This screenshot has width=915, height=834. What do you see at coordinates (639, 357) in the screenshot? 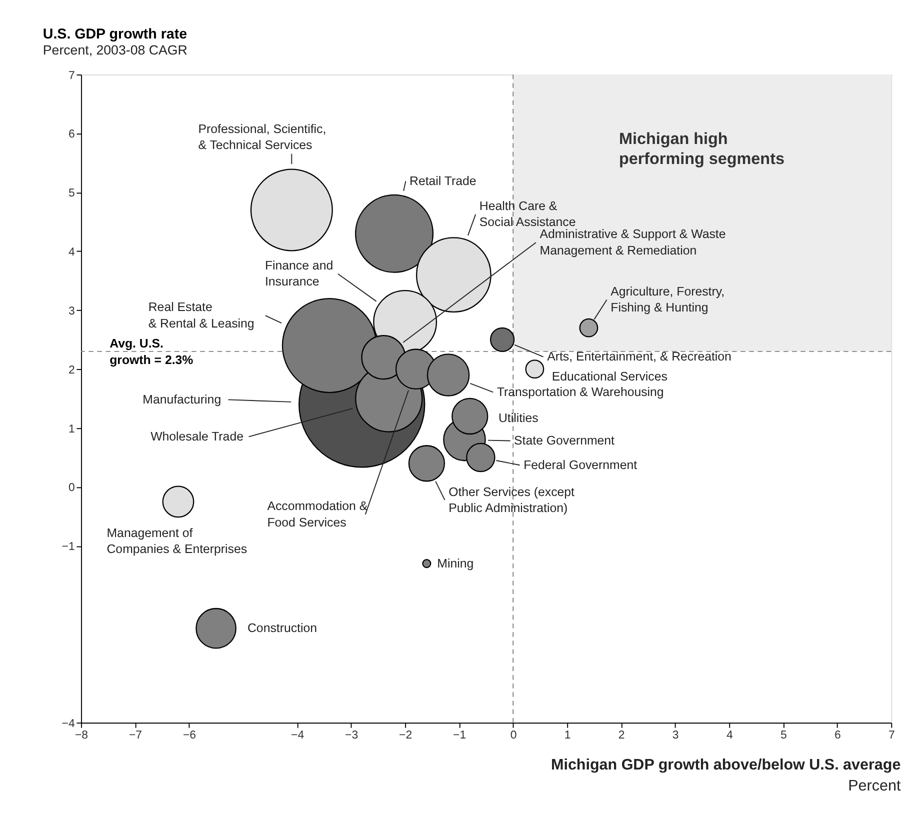
I see `text: Arts, Entertainment, & Recreation` at bounding box center [639, 357].